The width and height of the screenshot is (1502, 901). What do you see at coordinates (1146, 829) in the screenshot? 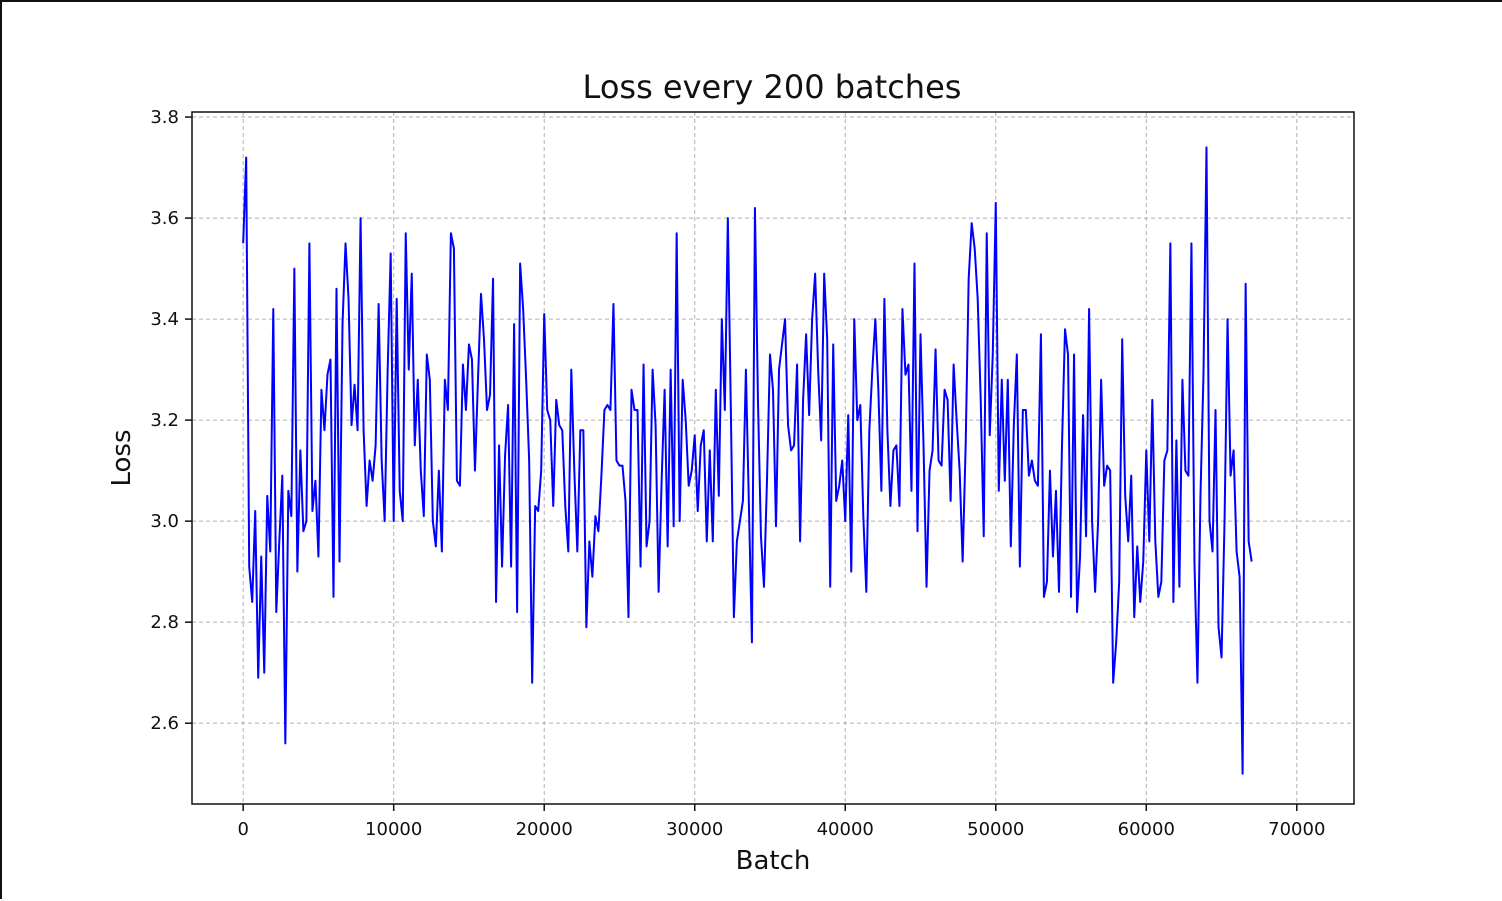
I see `x-tick-label: 60000` at bounding box center [1146, 829].